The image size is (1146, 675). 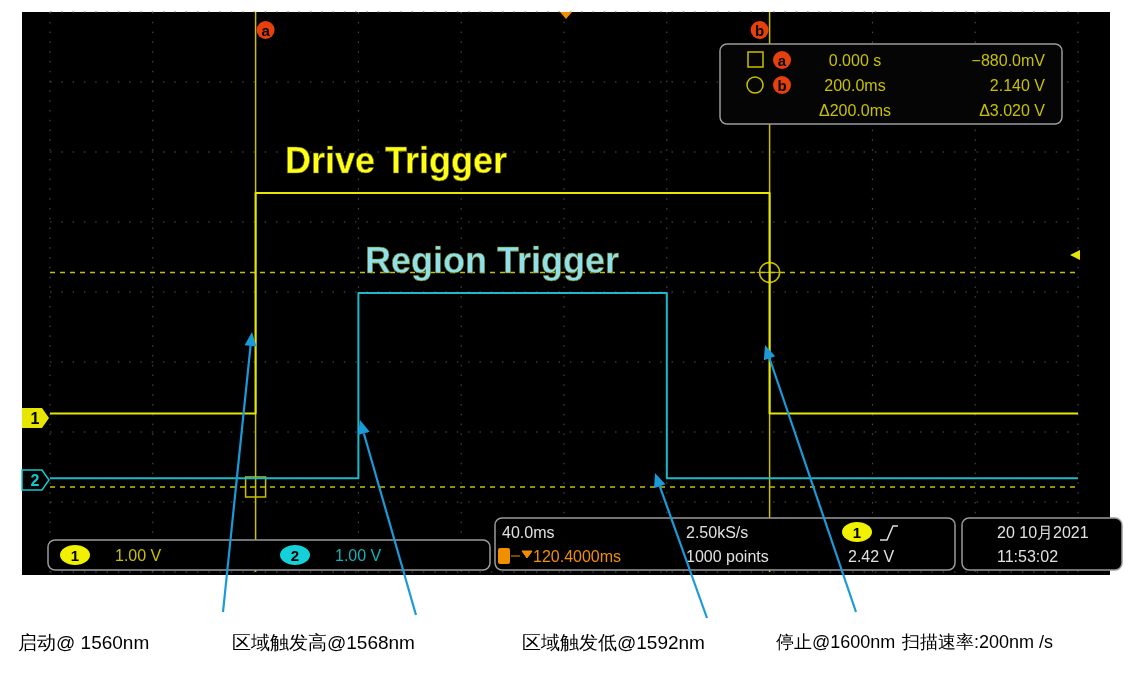 What do you see at coordinates (577, 556) in the screenshot?
I see `text: 120.4000ms` at bounding box center [577, 556].